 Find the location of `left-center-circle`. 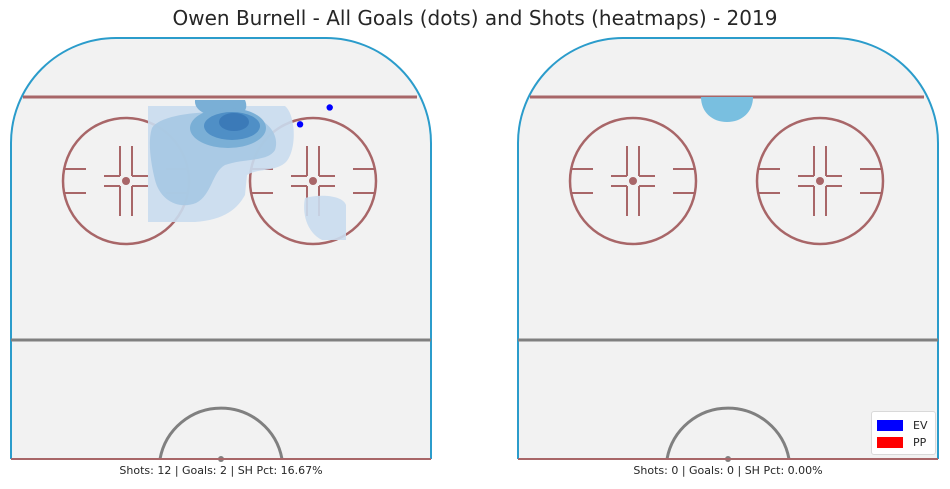

left-center-circle is located at coordinates (221, 433).